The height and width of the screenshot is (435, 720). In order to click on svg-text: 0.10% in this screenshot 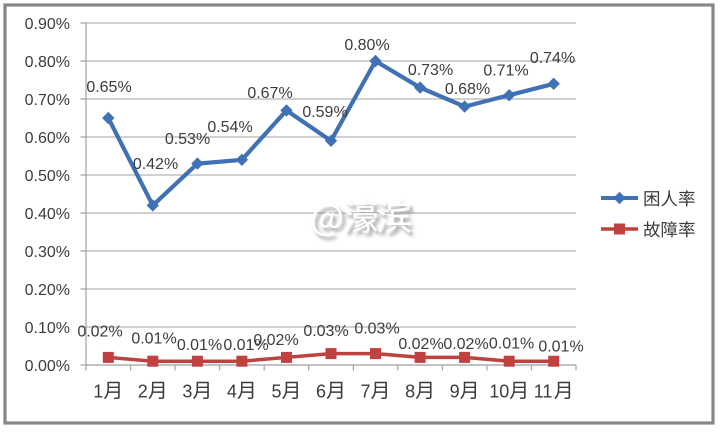, I will do `click(47, 328)`.